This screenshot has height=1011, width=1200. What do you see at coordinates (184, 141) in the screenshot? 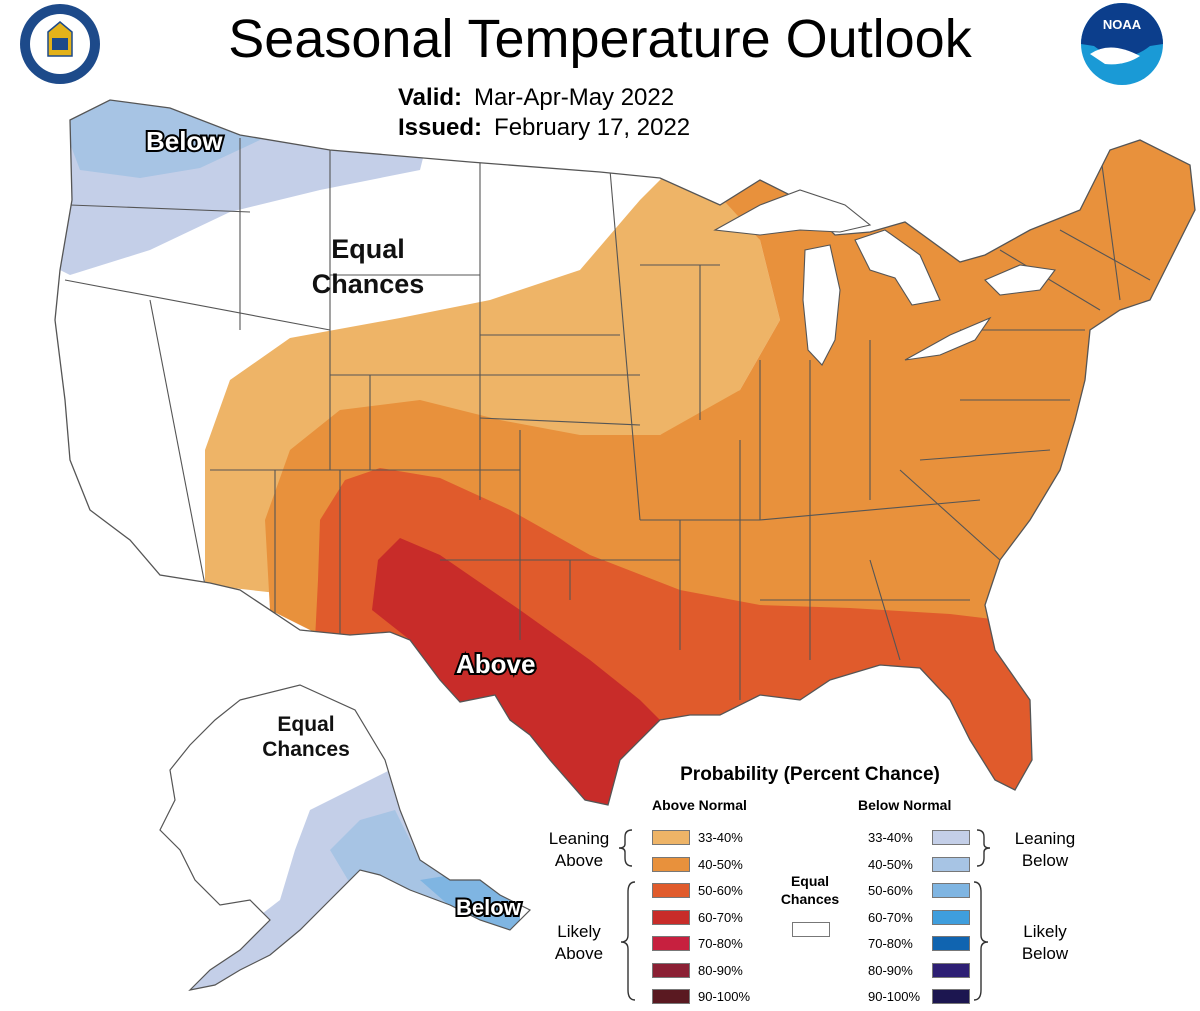
I see `label-below-northwest: Below` at bounding box center [184, 141].